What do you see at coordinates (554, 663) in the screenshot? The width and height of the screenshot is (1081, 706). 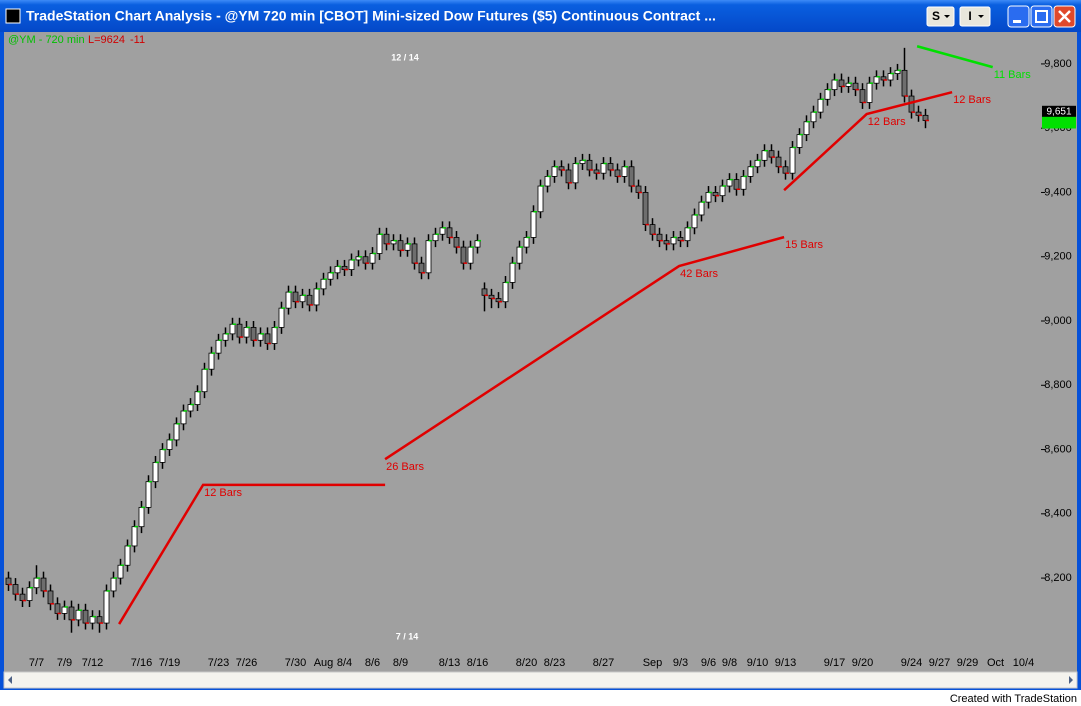 I see `x-tick-label: 8/23` at bounding box center [554, 663].